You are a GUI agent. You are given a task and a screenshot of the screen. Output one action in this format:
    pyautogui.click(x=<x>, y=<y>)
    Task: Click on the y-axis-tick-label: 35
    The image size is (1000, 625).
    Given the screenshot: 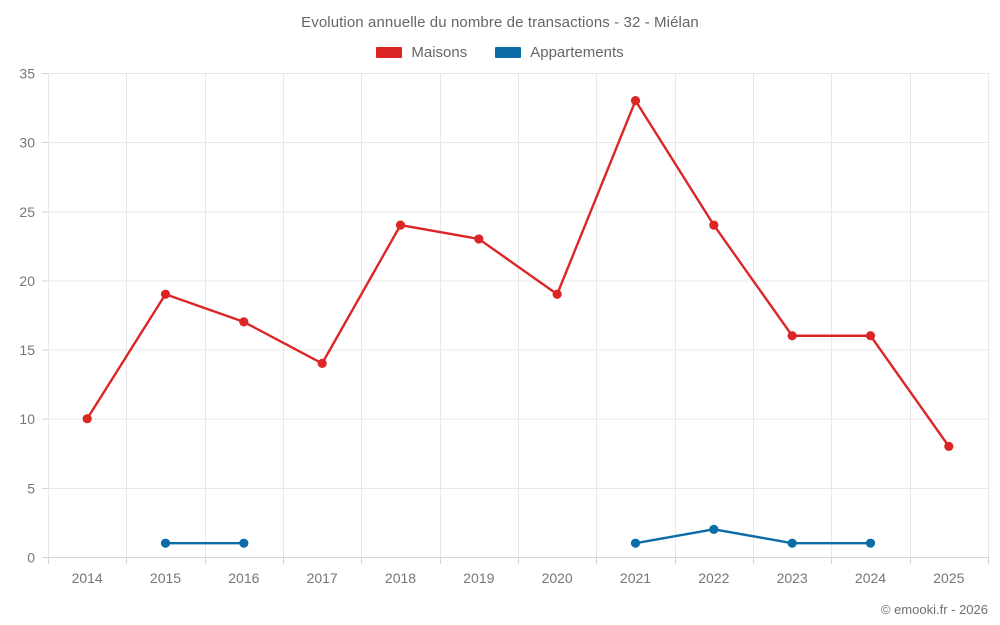 What is the action you would take?
    pyautogui.click(x=27, y=74)
    